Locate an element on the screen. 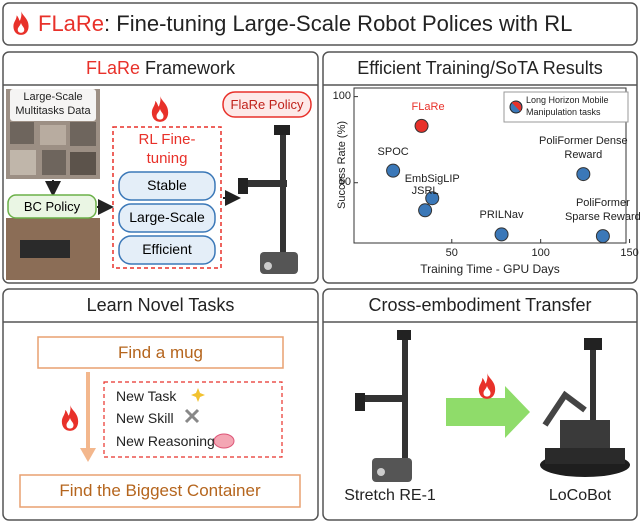  point-label: PoliFormer Sparse Reward is located at coordinates (602, 210).